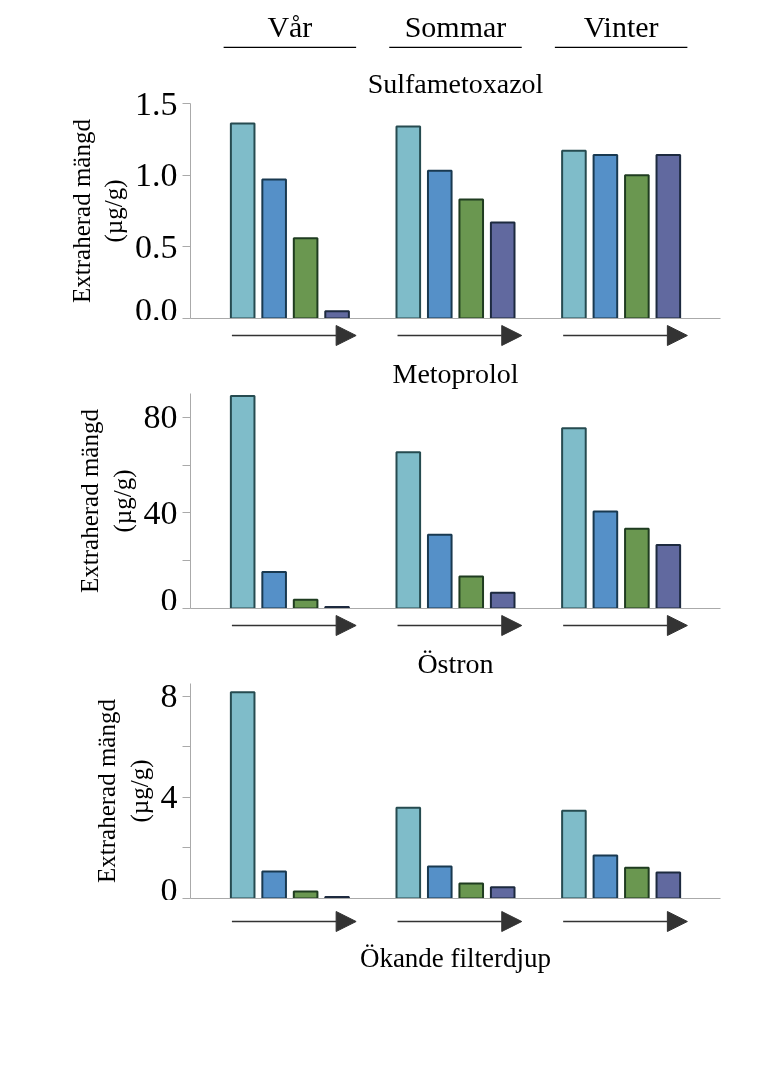 This screenshot has height=1088, width=758. What do you see at coordinates (160, 512) in the screenshot?
I see `y-tick-label: 40` at bounding box center [160, 512].